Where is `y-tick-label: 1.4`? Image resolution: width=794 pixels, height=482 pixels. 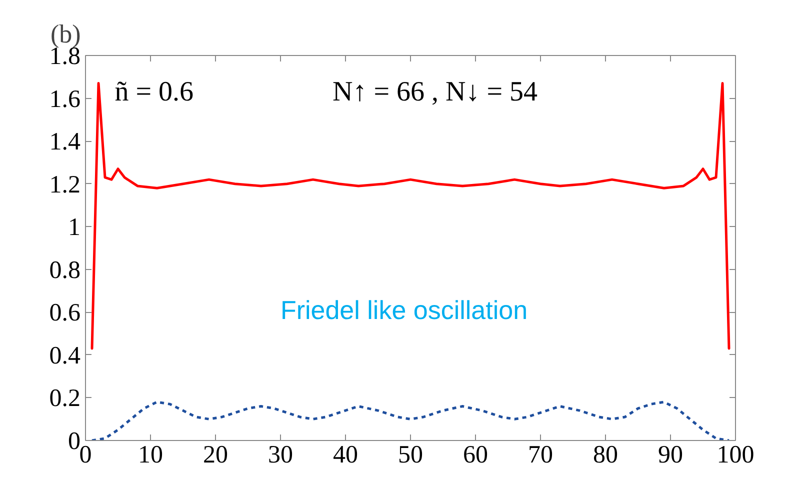 y-tick-label: 1.4 is located at coordinates (65, 142).